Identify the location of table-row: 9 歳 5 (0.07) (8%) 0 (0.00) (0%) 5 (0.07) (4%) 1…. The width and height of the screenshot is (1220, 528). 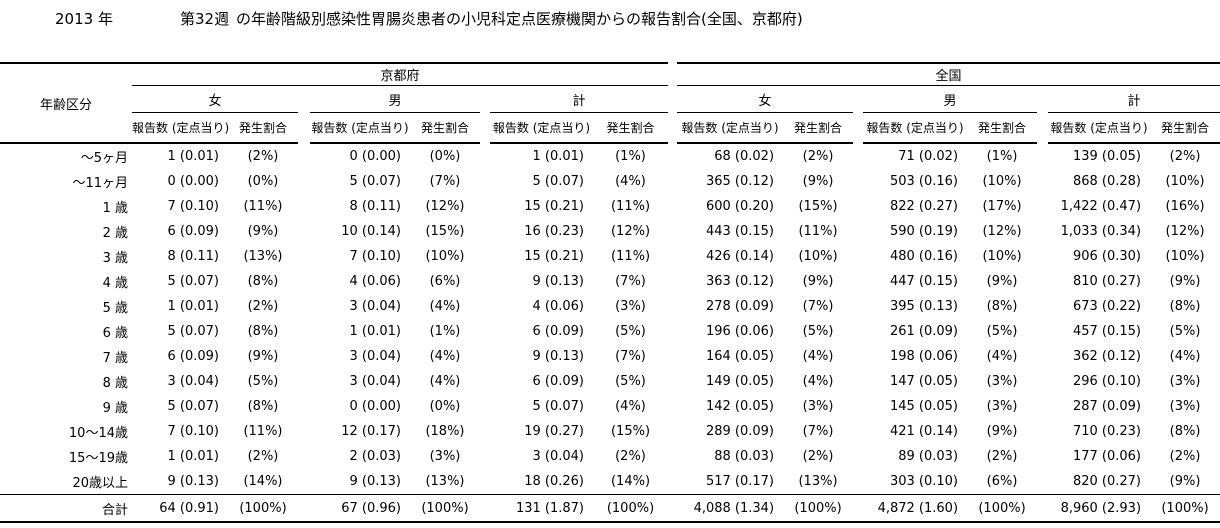
(610, 406).